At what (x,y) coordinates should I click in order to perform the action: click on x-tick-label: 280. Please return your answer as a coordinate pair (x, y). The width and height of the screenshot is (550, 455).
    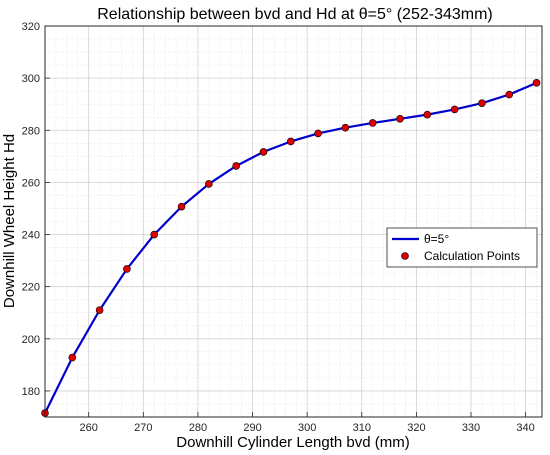
    Looking at the image, I should click on (198, 428).